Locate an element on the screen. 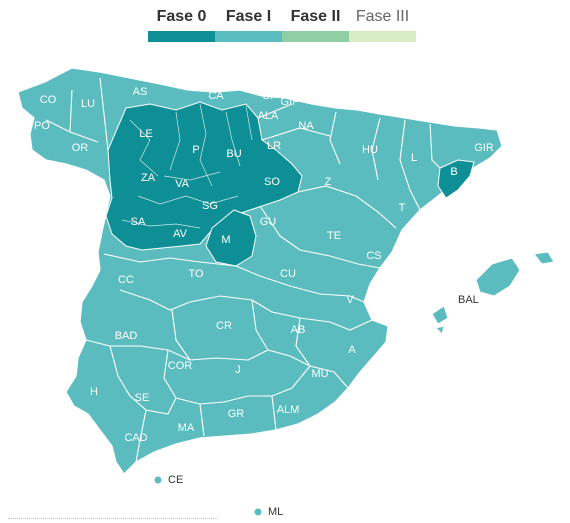 The height and width of the screenshot is (523, 570). label-v: V is located at coordinates (350, 300).